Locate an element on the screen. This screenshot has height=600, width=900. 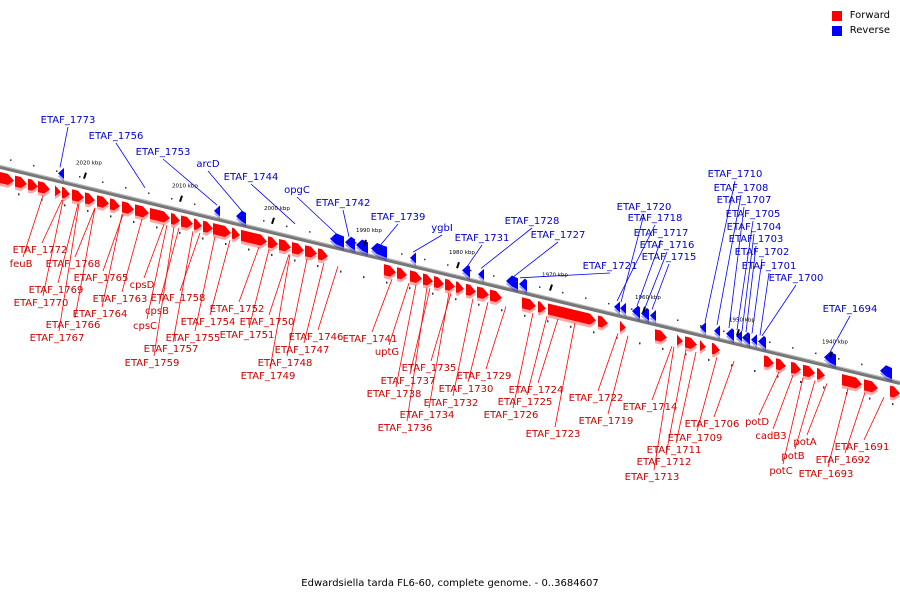
forward-gene-label: cpsC is located at coordinates (145, 326).